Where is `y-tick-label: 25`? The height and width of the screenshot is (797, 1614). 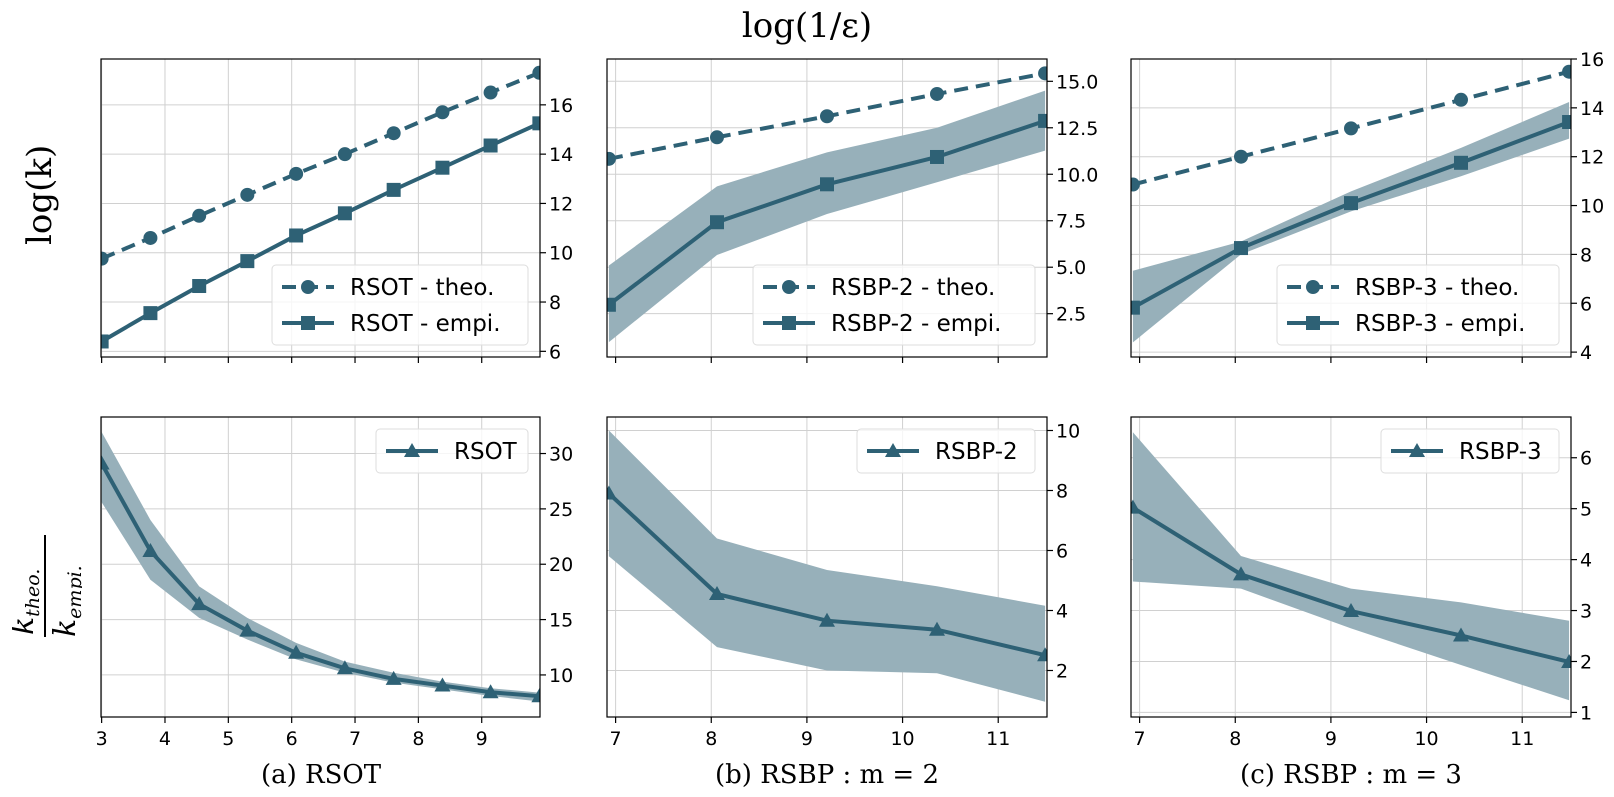 y-tick-label: 25 is located at coordinates (561, 510).